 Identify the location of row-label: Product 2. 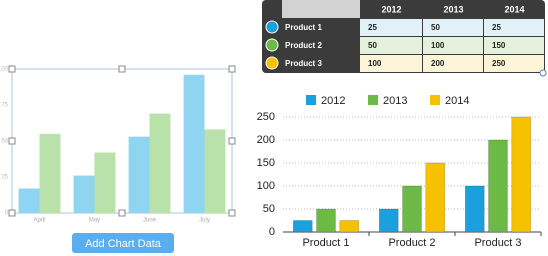
(303, 45).